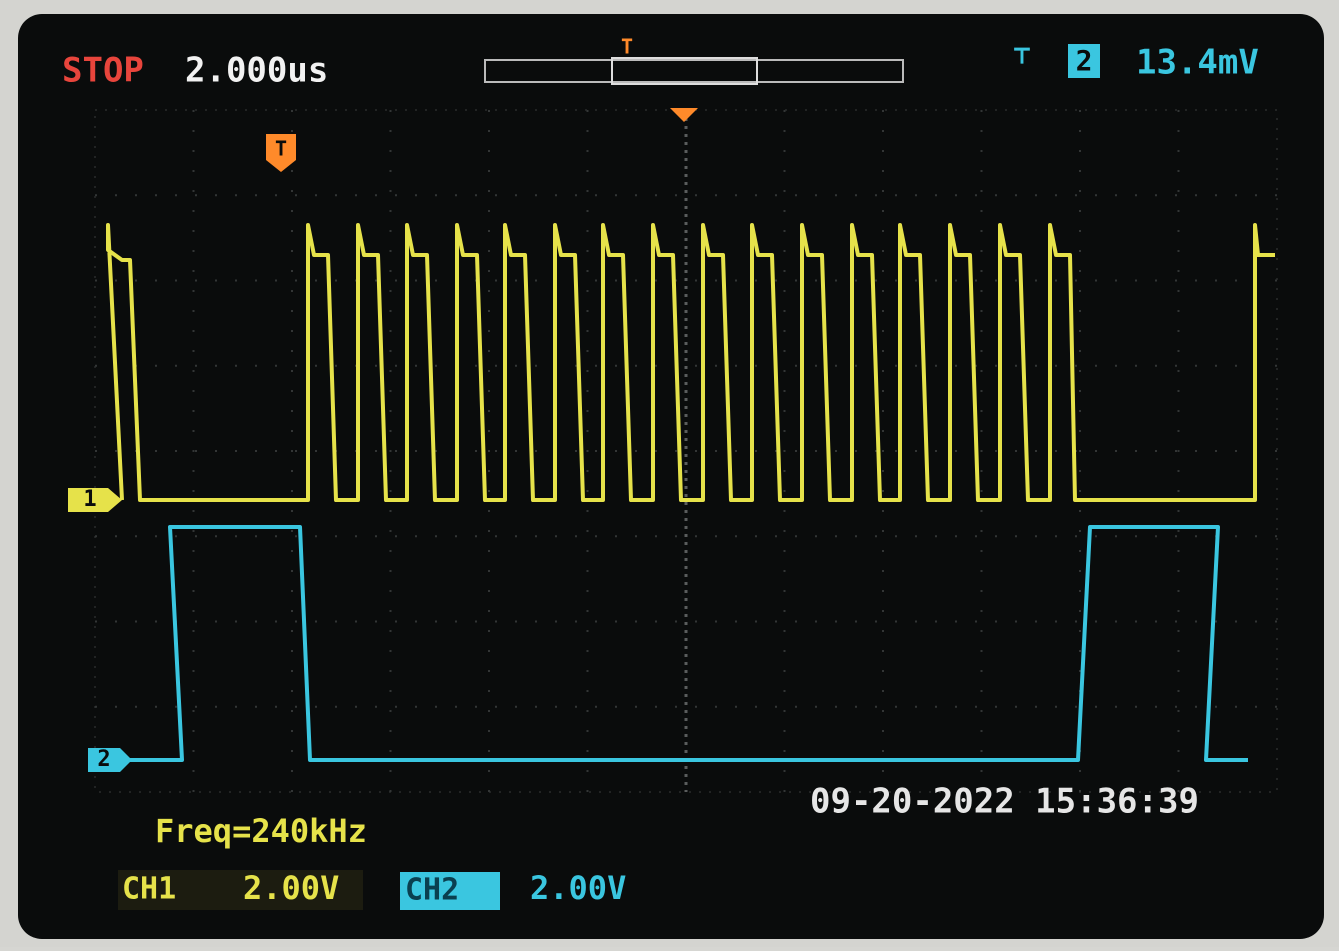 The height and width of the screenshot is (951, 1339). What do you see at coordinates (1004, 802) in the screenshot?
I see `timestamp: 09-20-2022 15:36:39` at bounding box center [1004, 802].